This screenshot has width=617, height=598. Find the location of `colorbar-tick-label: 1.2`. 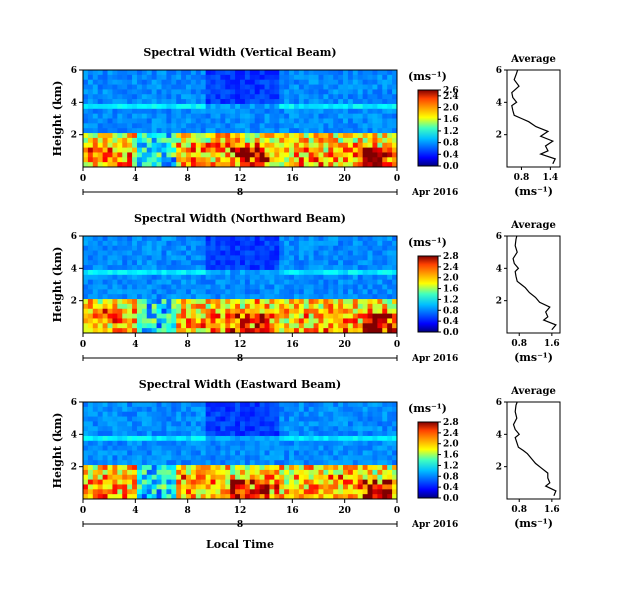

colorbar-tick-label: 1.2 is located at coordinates (451, 466).